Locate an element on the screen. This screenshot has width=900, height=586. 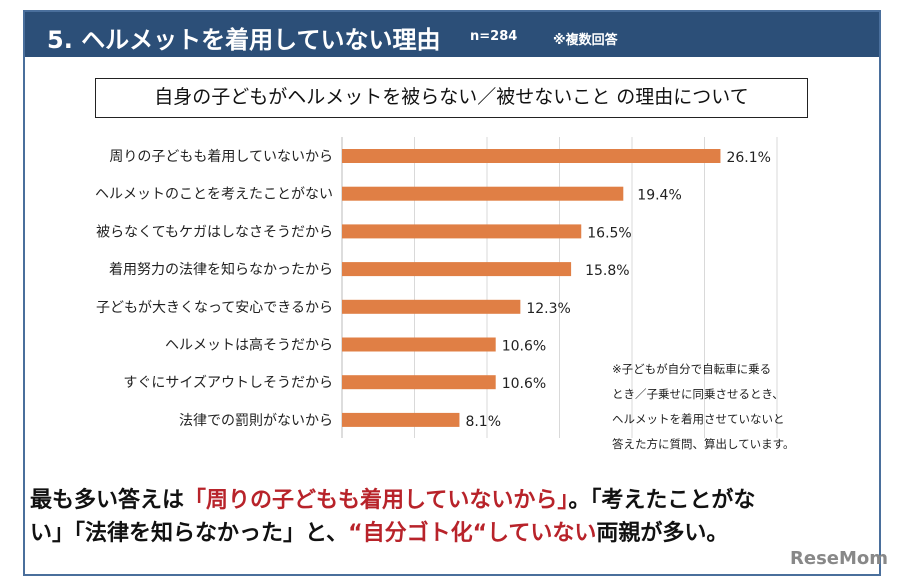
category-label: すぐにサイズアウトしそうだから is located at coordinates (228, 383).